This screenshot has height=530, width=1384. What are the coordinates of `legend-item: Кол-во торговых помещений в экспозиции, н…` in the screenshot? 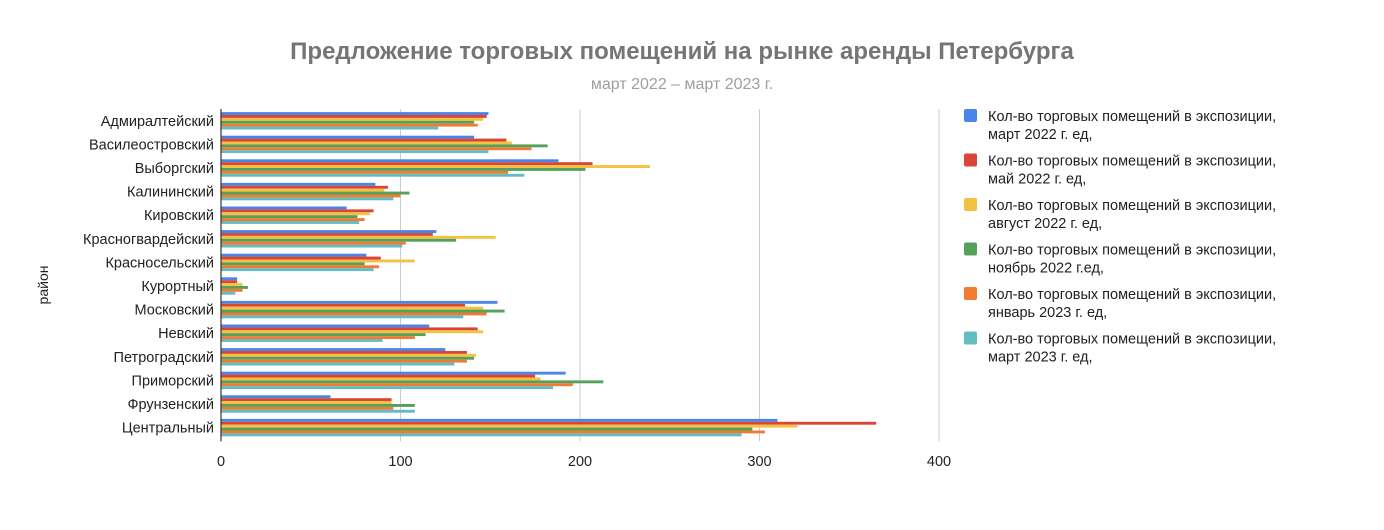 It's located at (1120, 259).